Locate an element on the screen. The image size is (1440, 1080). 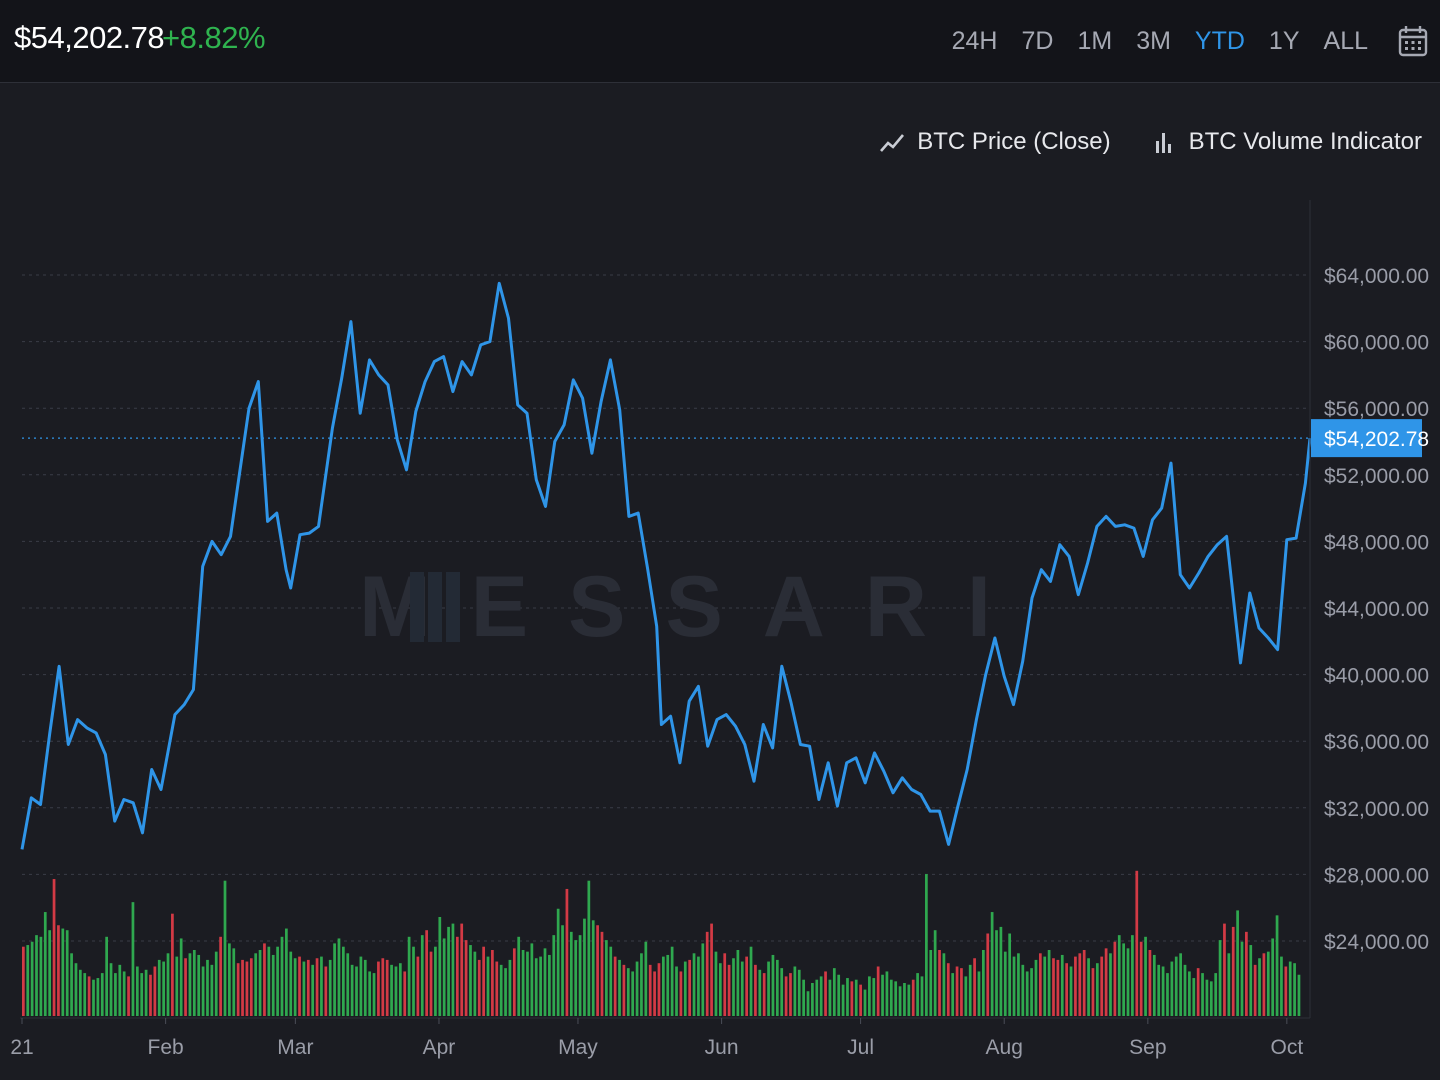
current-price: $54,202.78 is located at coordinates (89, 37).